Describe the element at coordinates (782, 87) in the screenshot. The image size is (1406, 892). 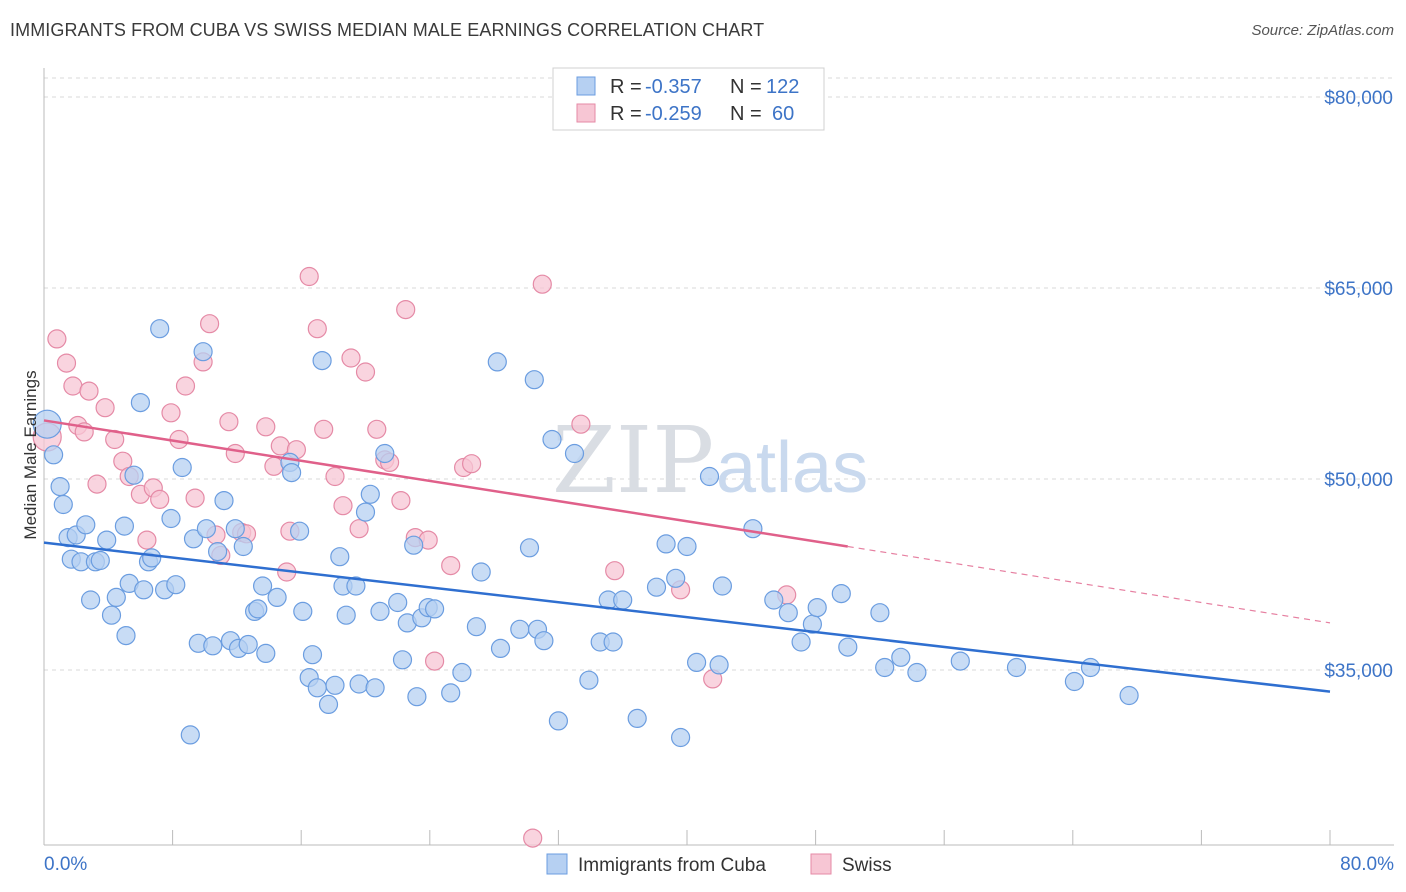
I see `legend-n-value-cuba: 122` at that location.